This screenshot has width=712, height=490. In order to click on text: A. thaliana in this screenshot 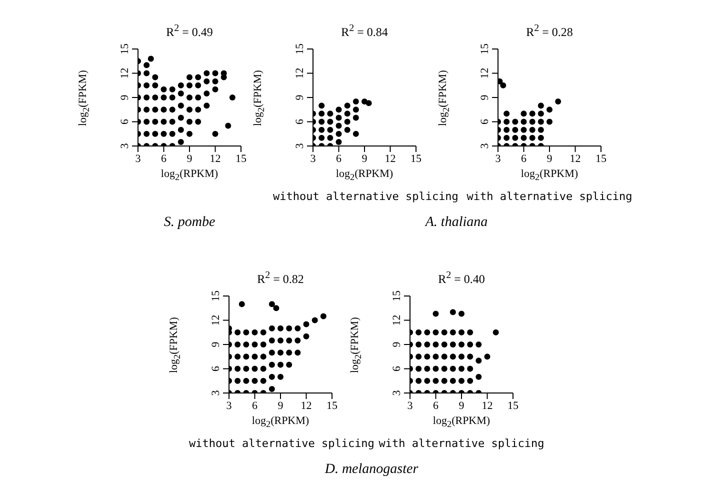, I will do `click(456, 223)`.